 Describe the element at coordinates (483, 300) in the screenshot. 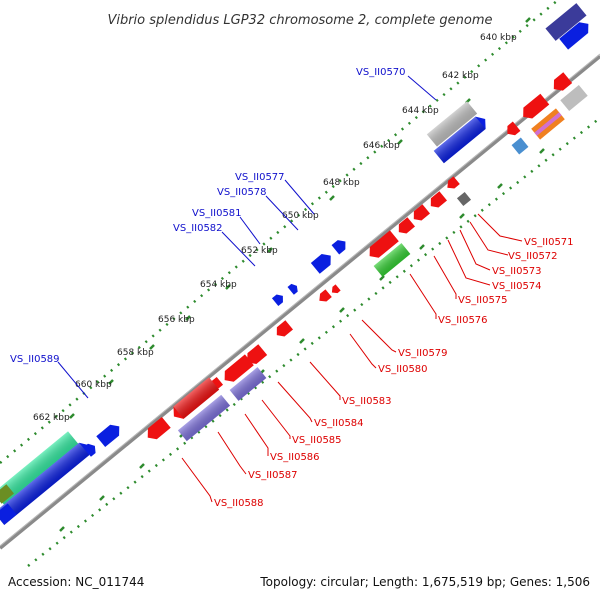

I see `gene-label: VS_II0575` at that location.